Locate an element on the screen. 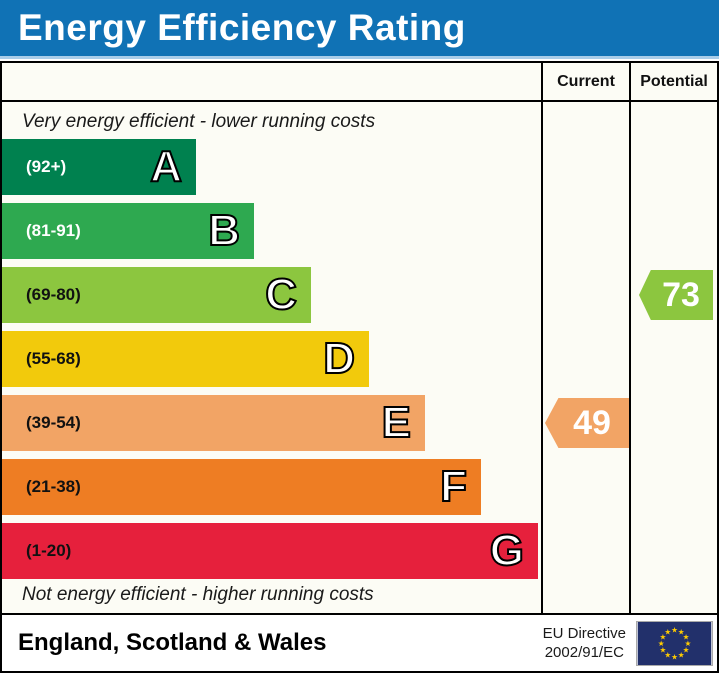 The image size is (719, 675). band-bar-d: (55-68) D is located at coordinates (185, 359).